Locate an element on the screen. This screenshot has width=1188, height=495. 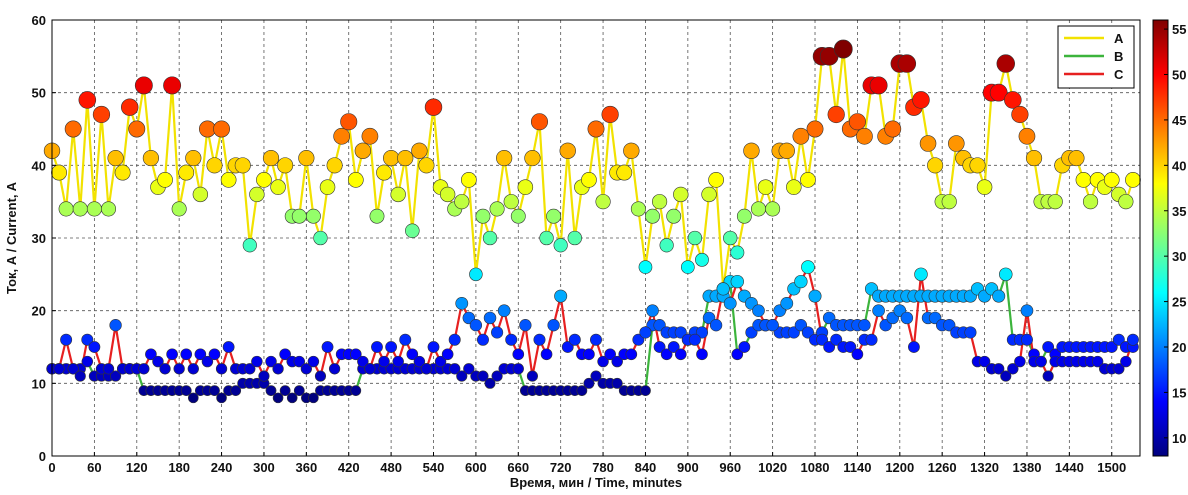
colorbar-tick-label: 10 is located at coordinates (1179, 438).